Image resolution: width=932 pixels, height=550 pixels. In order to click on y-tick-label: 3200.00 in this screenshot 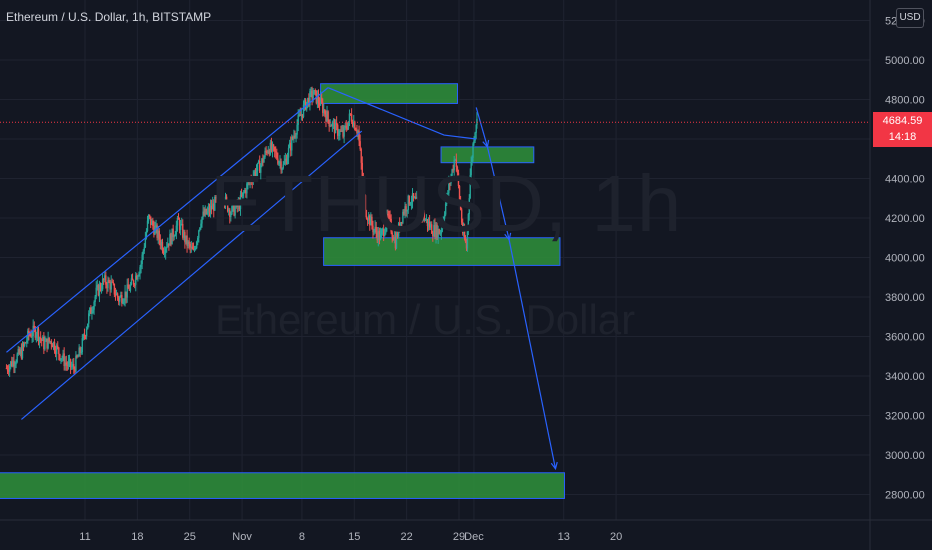, I will do `click(905, 417)`.